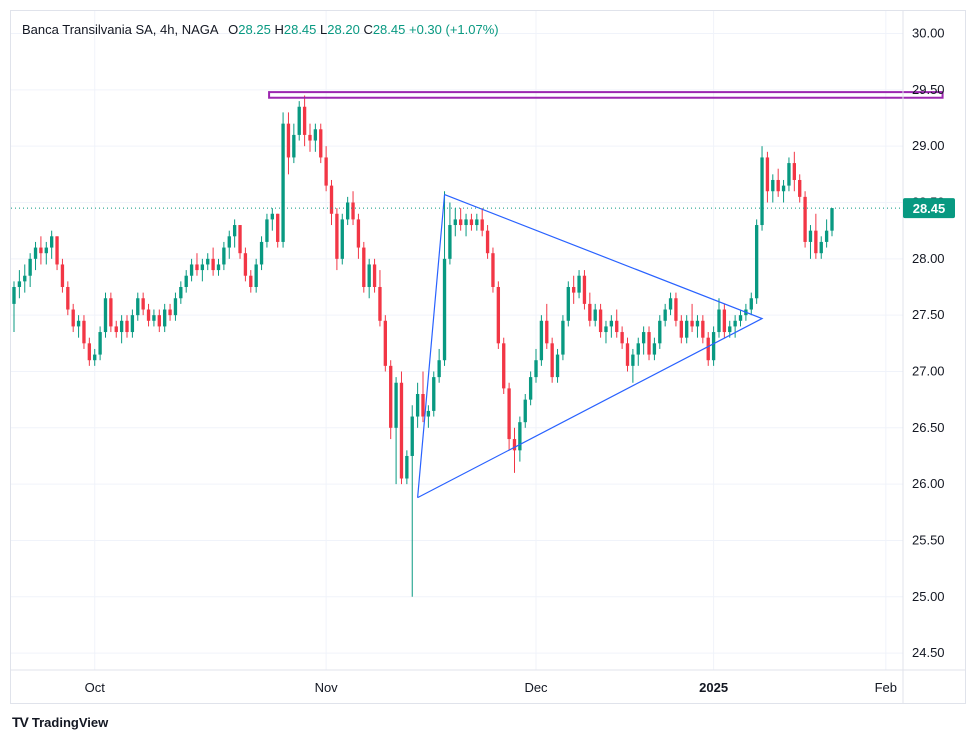 The width and height of the screenshot is (975, 744). What do you see at coordinates (928, 258) in the screenshot?
I see `y-tick-label: 28.00` at bounding box center [928, 258].